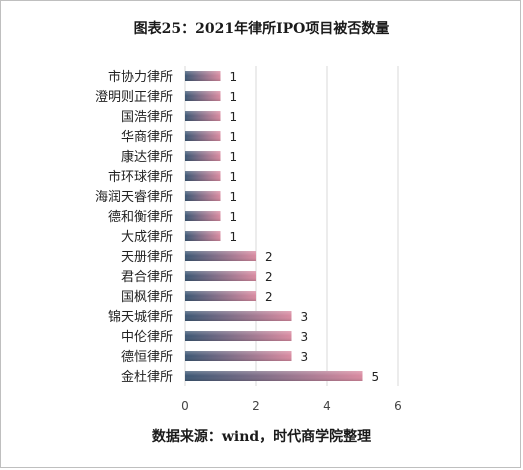  I want to click on x-tick-labels: 0 2 4 6, so click(291, 406).